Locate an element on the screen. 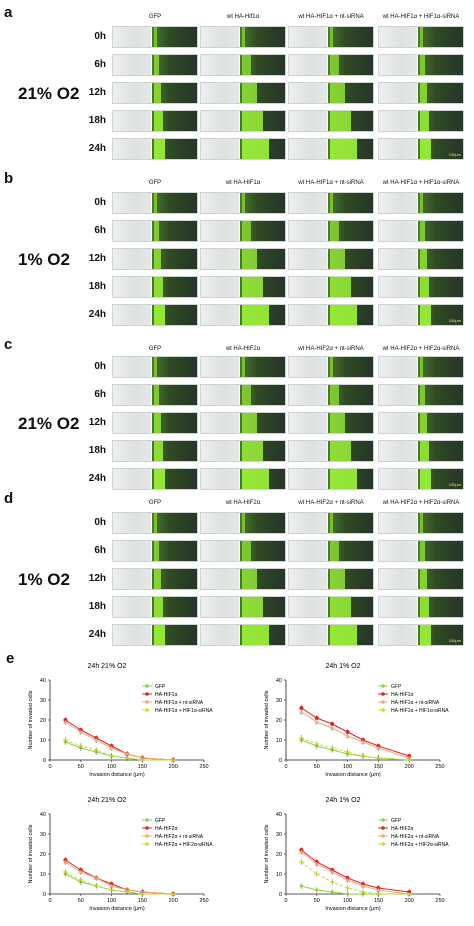 This screenshot has height=926, width=474. condition-label: 21% O2 is located at coordinates (49, 423).